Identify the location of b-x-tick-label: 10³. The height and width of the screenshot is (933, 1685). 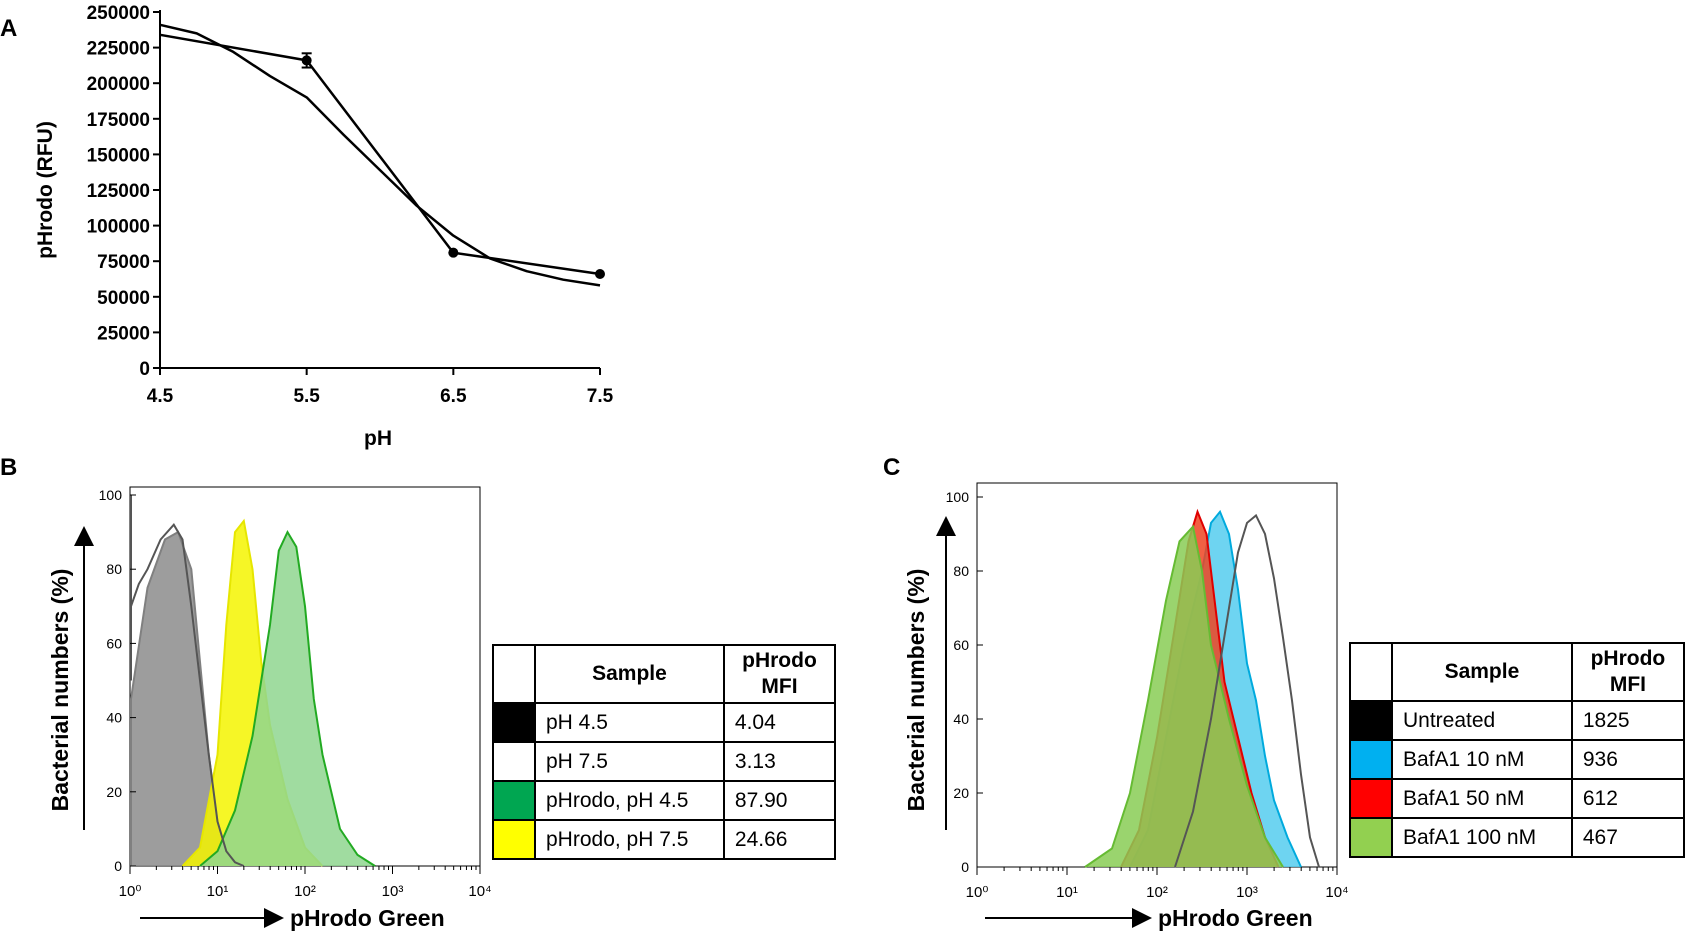
(393, 891).